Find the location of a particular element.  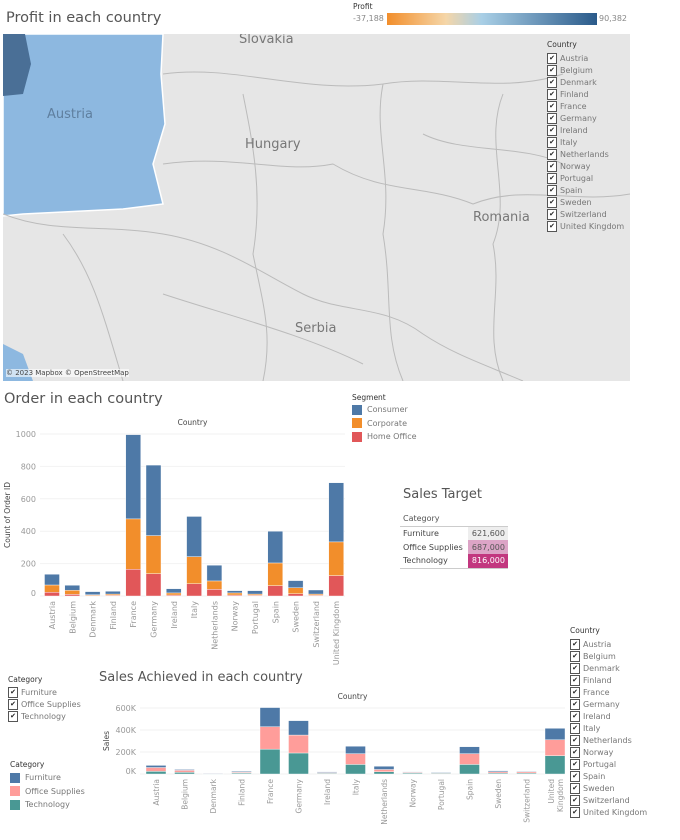

legend-item: Home Office is located at coordinates (384, 437).